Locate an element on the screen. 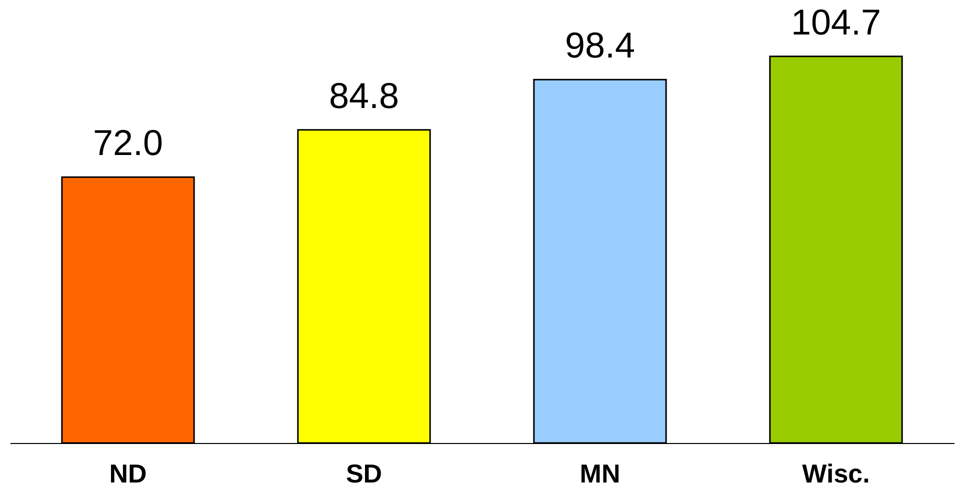 The width and height of the screenshot is (964, 497). data-label: 72.0 is located at coordinates (128, 143).